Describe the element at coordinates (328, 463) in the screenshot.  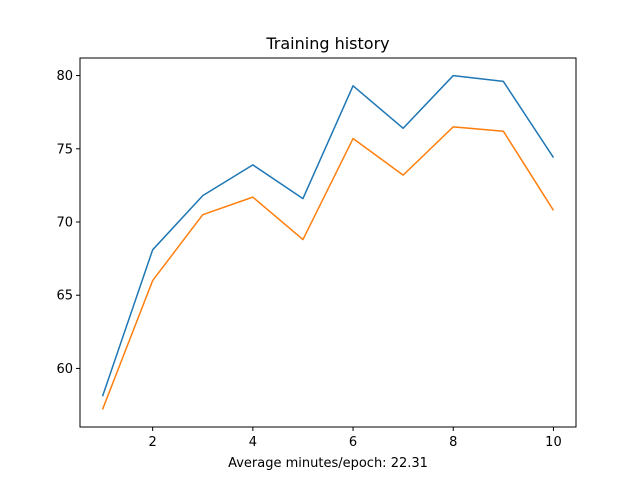
I see `x-axis-label: Average minutes/epoch: 22.31` at that location.